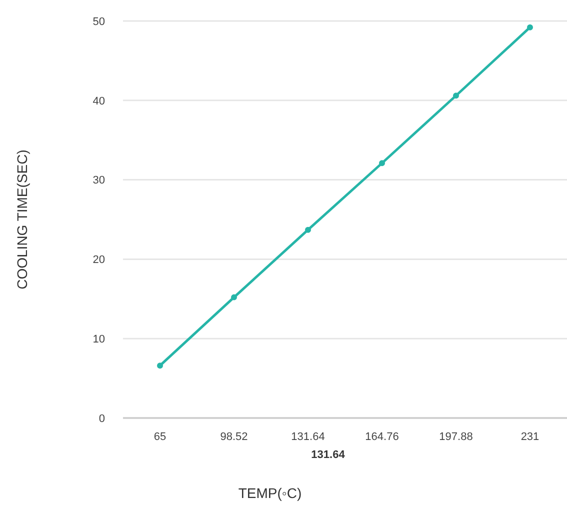  Describe the element at coordinates (101, 418) in the screenshot. I see `y-tick-label: 0` at that location.